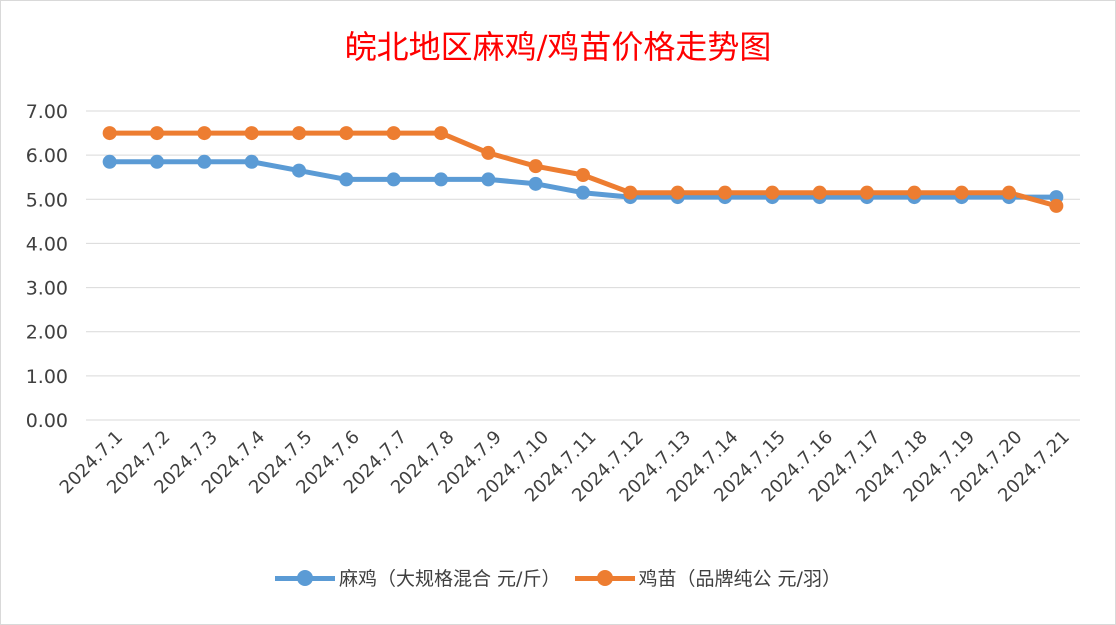 The height and width of the screenshot is (625, 1116). I want to click on y-tick-label: 4.00, so click(47, 244).